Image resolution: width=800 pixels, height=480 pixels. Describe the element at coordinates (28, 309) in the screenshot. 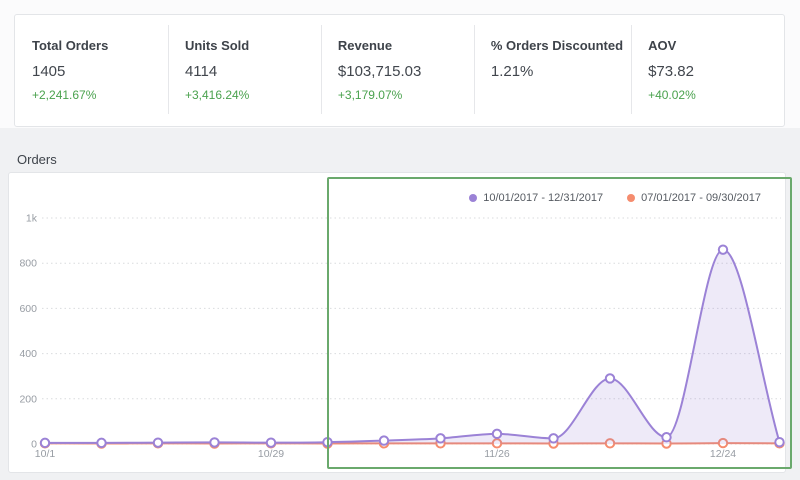

I see `y-tick-label: 600` at that location.